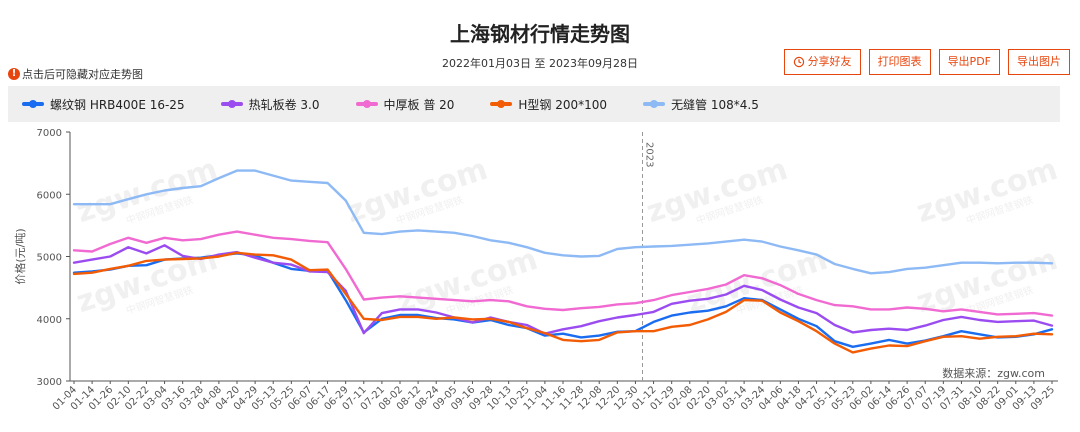  What do you see at coordinates (82, 74) in the screenshot?
I see `tip-text: 点击后可隐藏对应走势图` at bounding box center [82, 74].